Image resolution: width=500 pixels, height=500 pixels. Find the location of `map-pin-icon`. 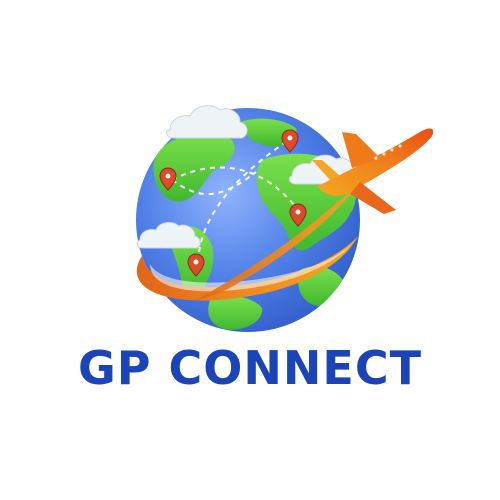

map-pin-icon is located at coordinates (233, 203).